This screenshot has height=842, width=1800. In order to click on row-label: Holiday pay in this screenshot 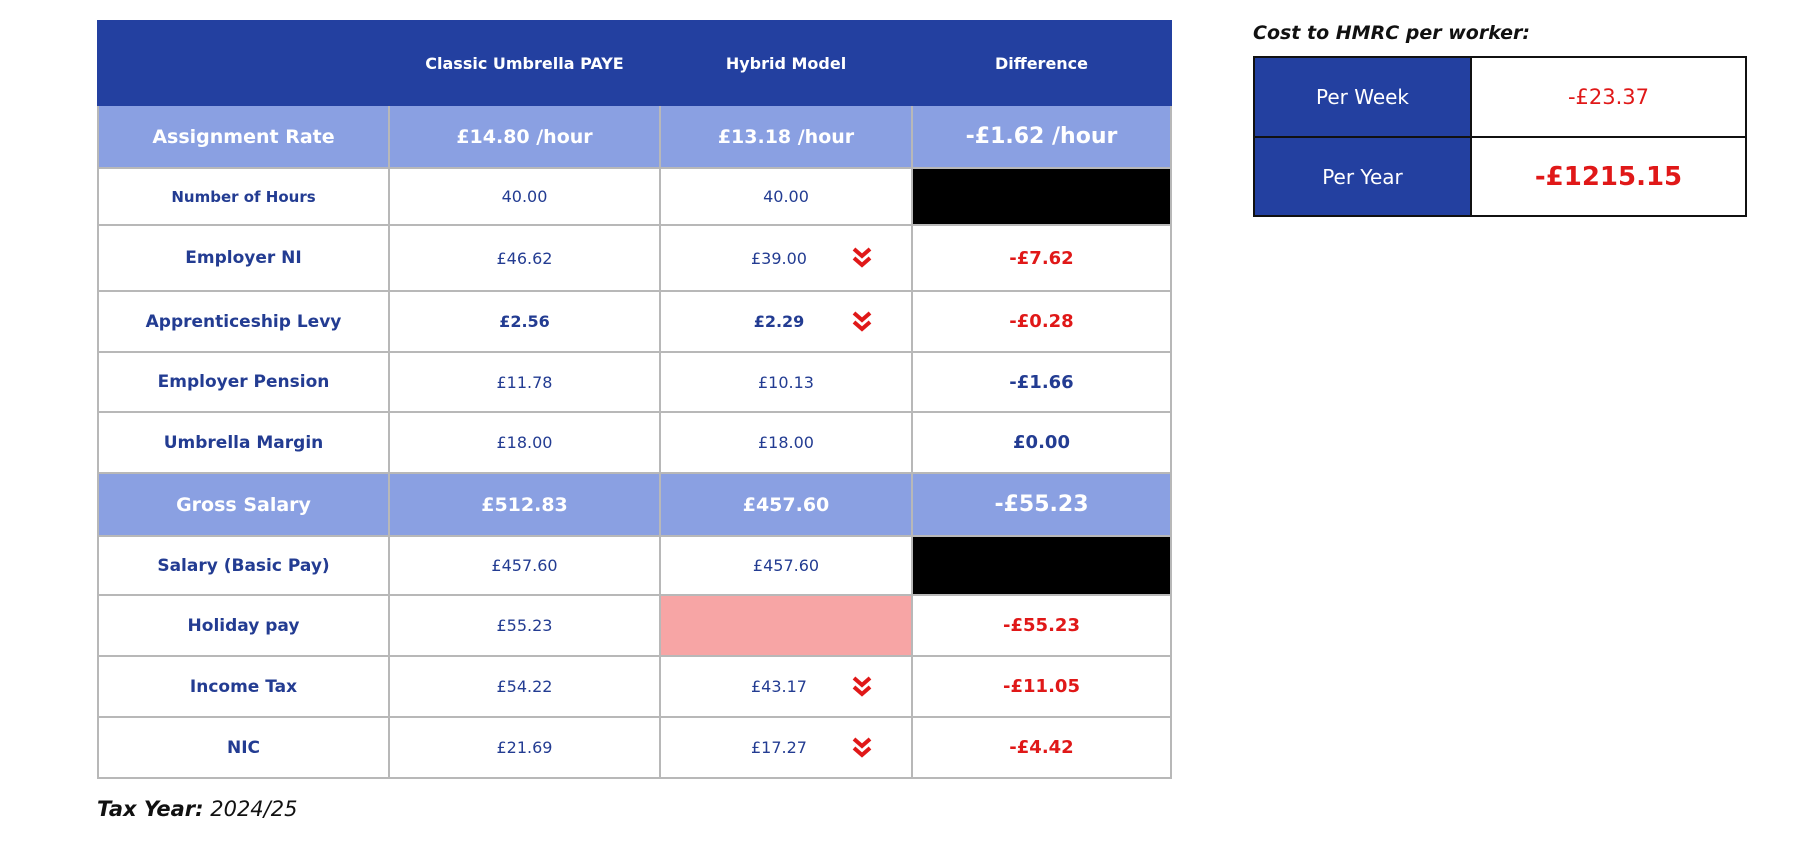, I will do `click(243, 625)`.